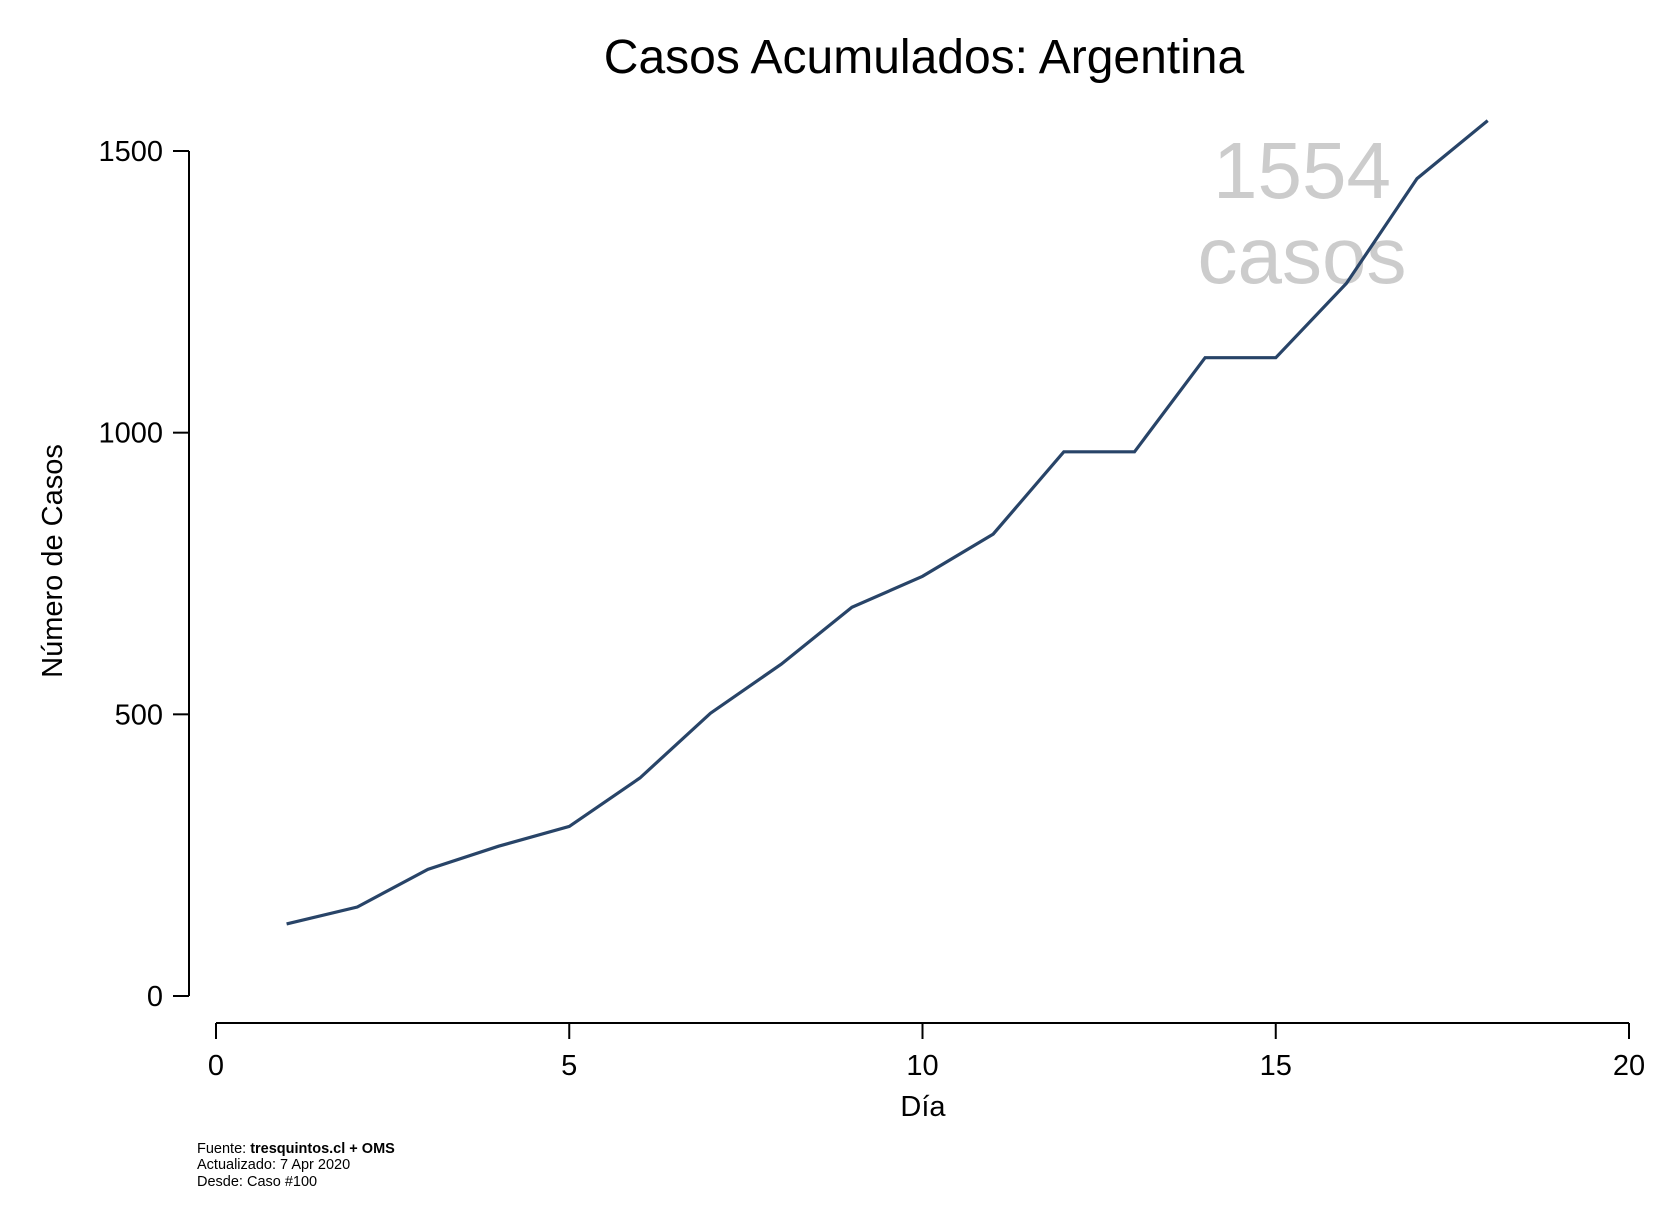 The height and width of the screenshot is (1214, 1670). What do you see at coordinates (322, 1149) in the screenshot?
I see `source-value: tresquintos.cl + OMS` at bounding box center [322, 1149].